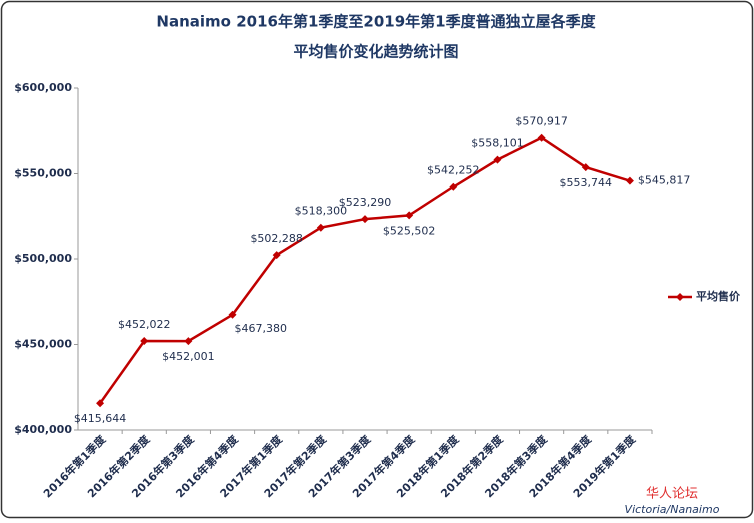 This screenshot has height=523, width=754. I want to click on data-label: $525,502, so click(409, 230).